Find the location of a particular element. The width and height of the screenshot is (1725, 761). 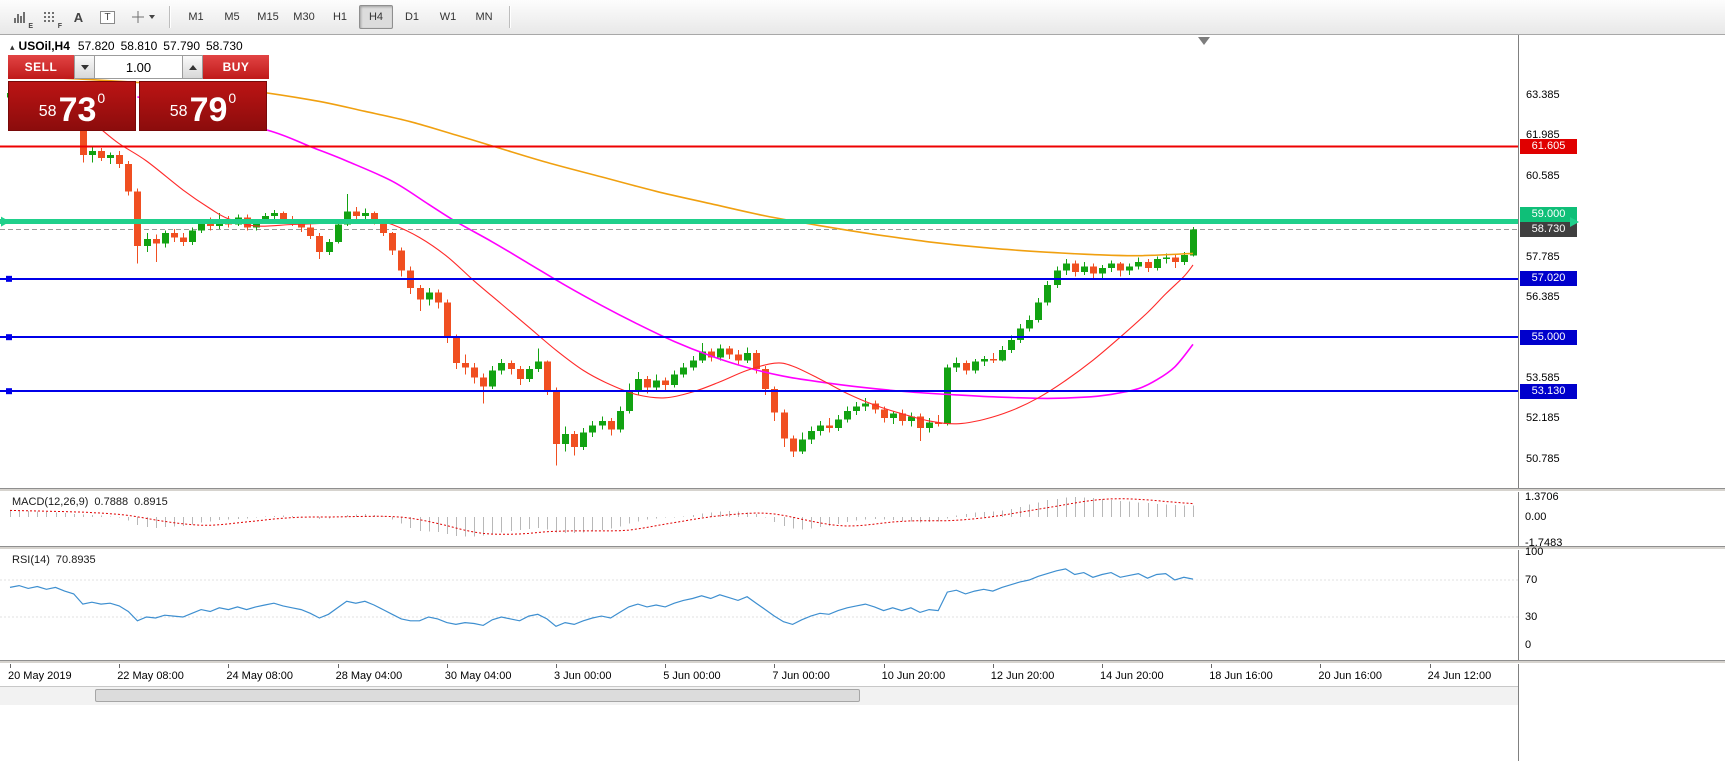

timeframe-button-h4: H4 is located at coordinates (376, 17).